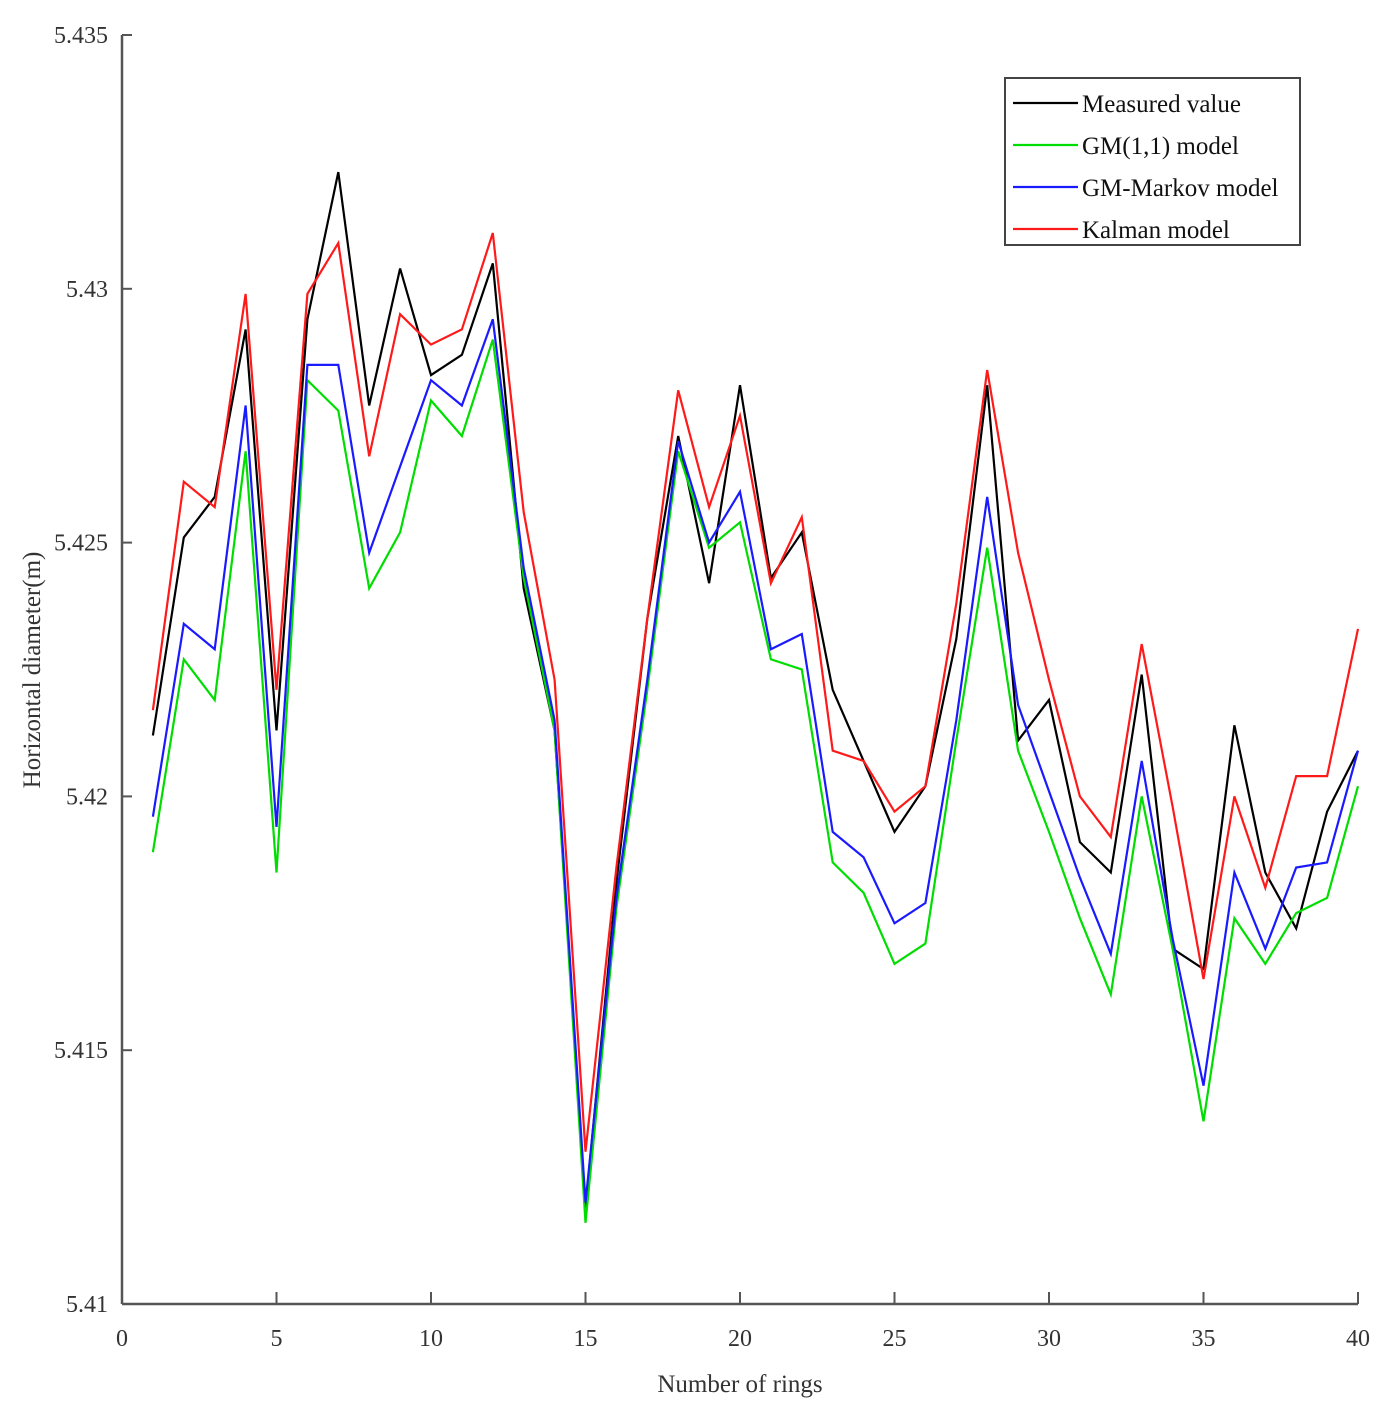 The height and width of the screenshot is (1424, 1391). I want to click on x-tick-label: 30, so click(1049, 1339).